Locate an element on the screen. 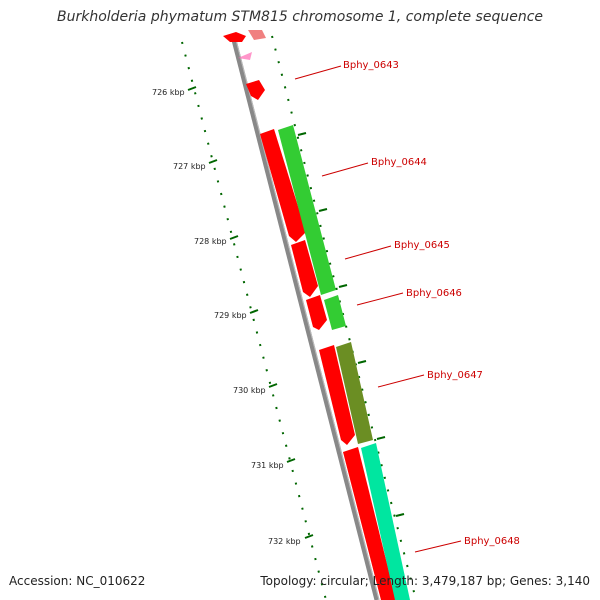 The width and height of the screenshot is (600, 600). kbp-label: 730 kbp is located at coordinates (249, 390).